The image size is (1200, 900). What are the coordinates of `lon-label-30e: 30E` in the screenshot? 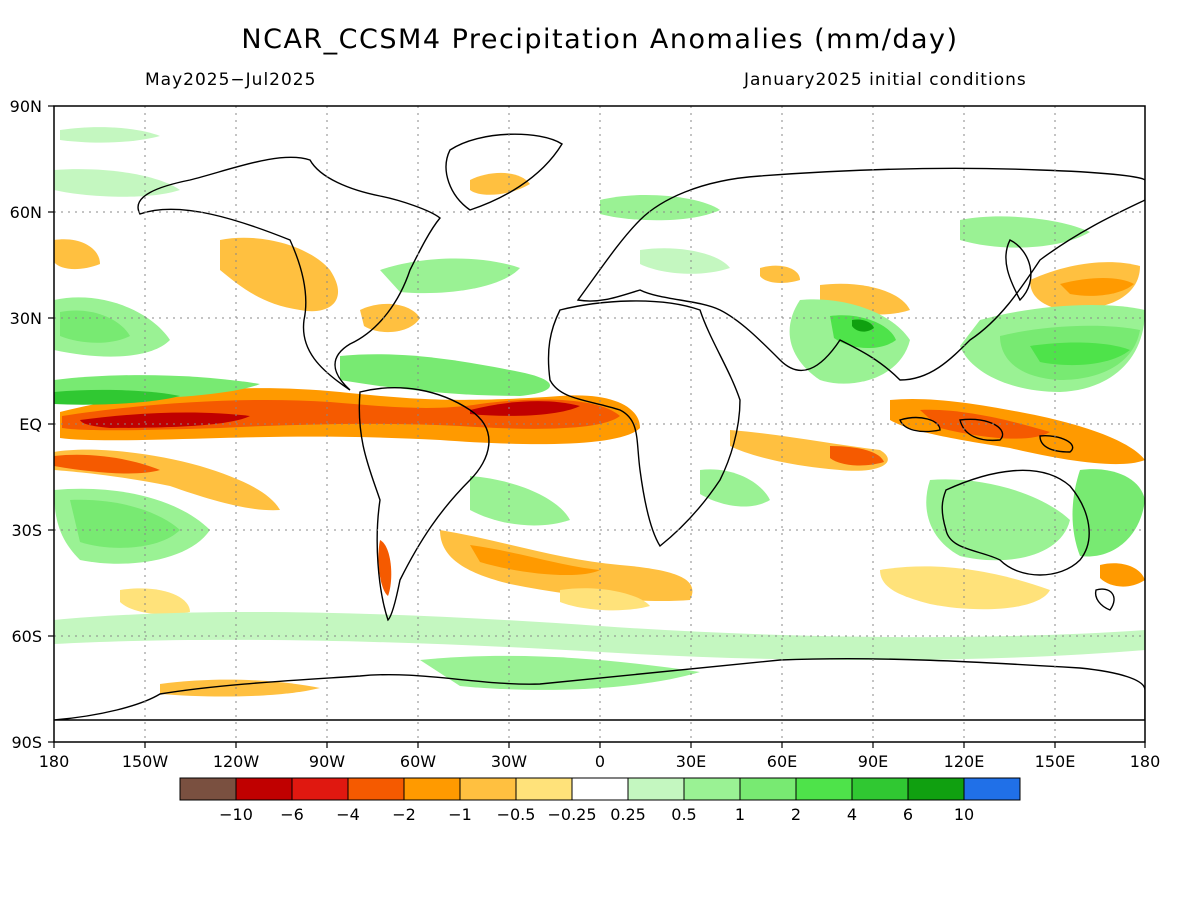 It's located at (691, 761).